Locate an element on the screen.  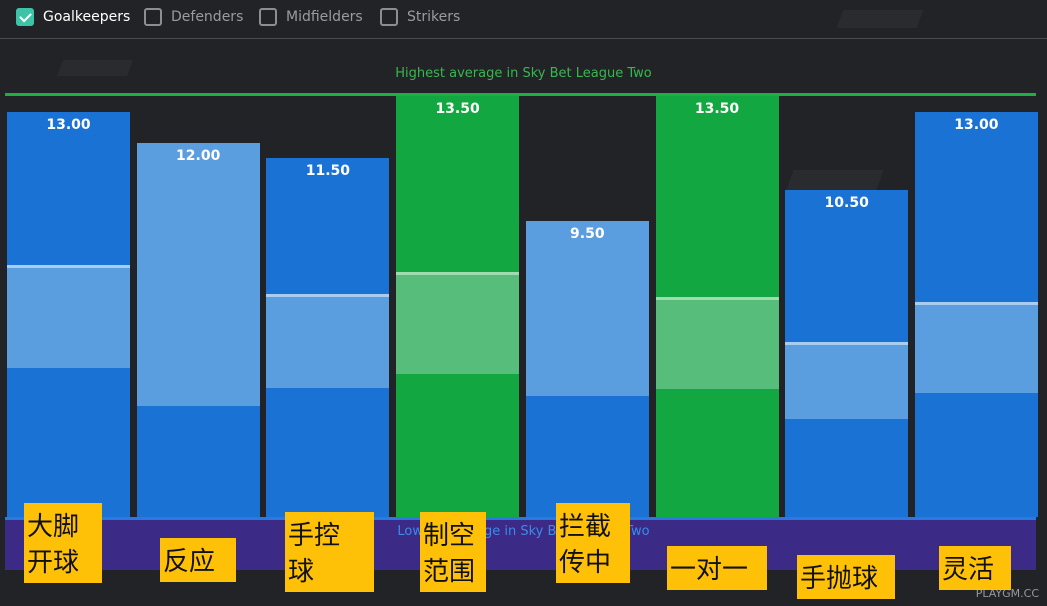
bar-4: 13.50 is located at coordinates (458, 306).